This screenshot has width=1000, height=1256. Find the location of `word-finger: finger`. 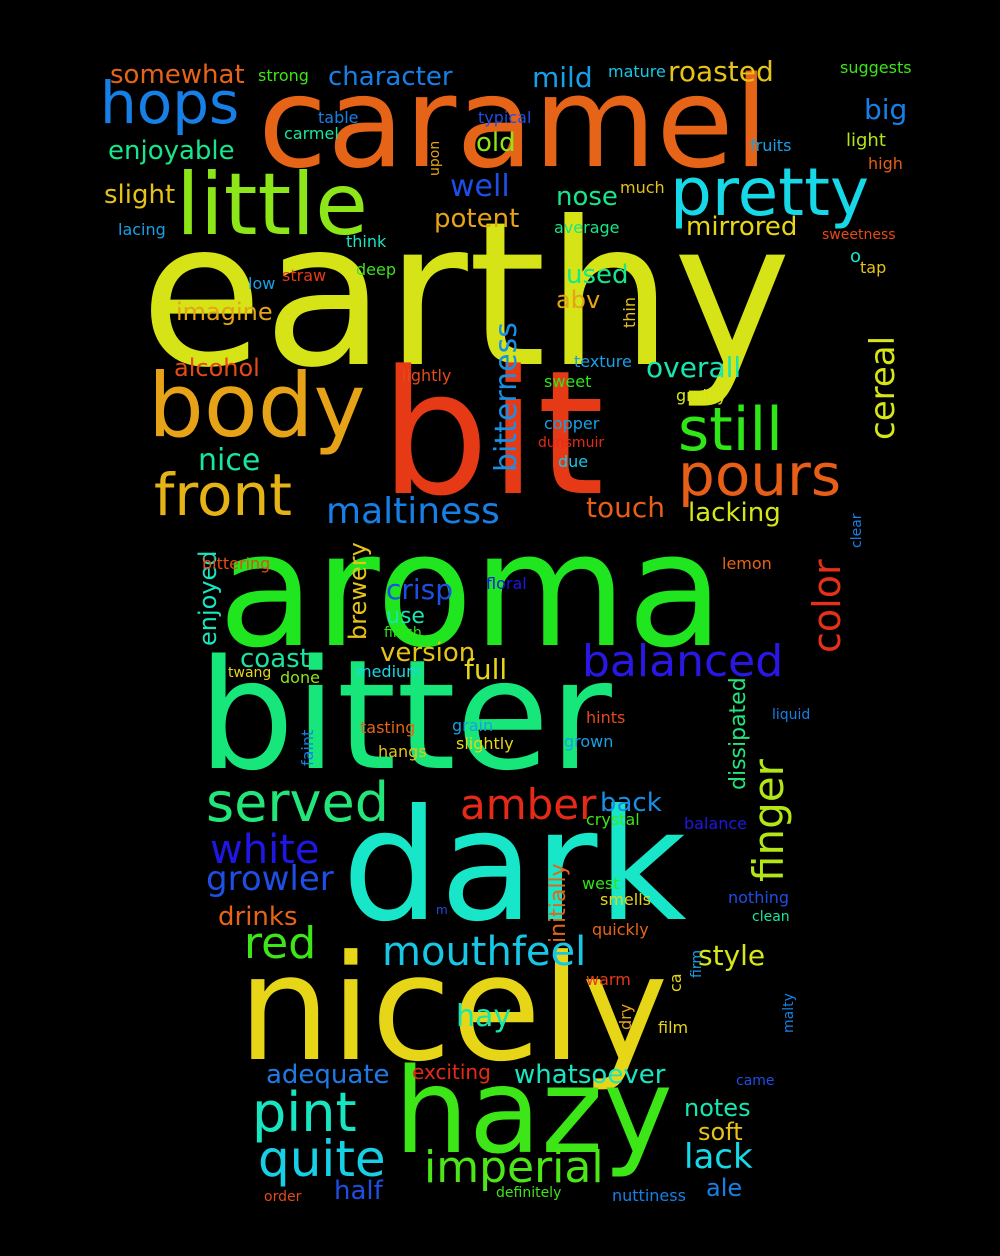

word-finger: finger is located at coordinates (768, 820).